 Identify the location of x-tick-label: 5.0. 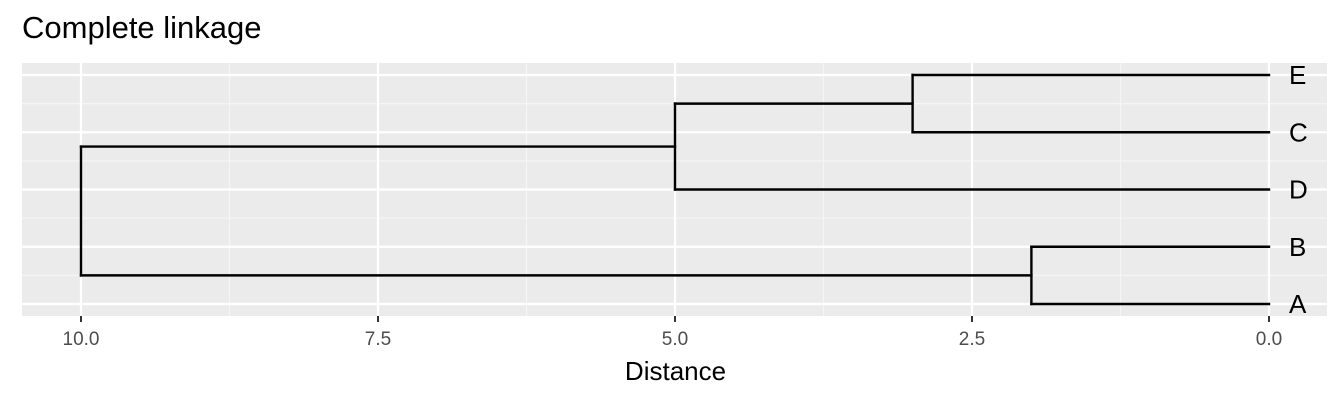
(675, 339).